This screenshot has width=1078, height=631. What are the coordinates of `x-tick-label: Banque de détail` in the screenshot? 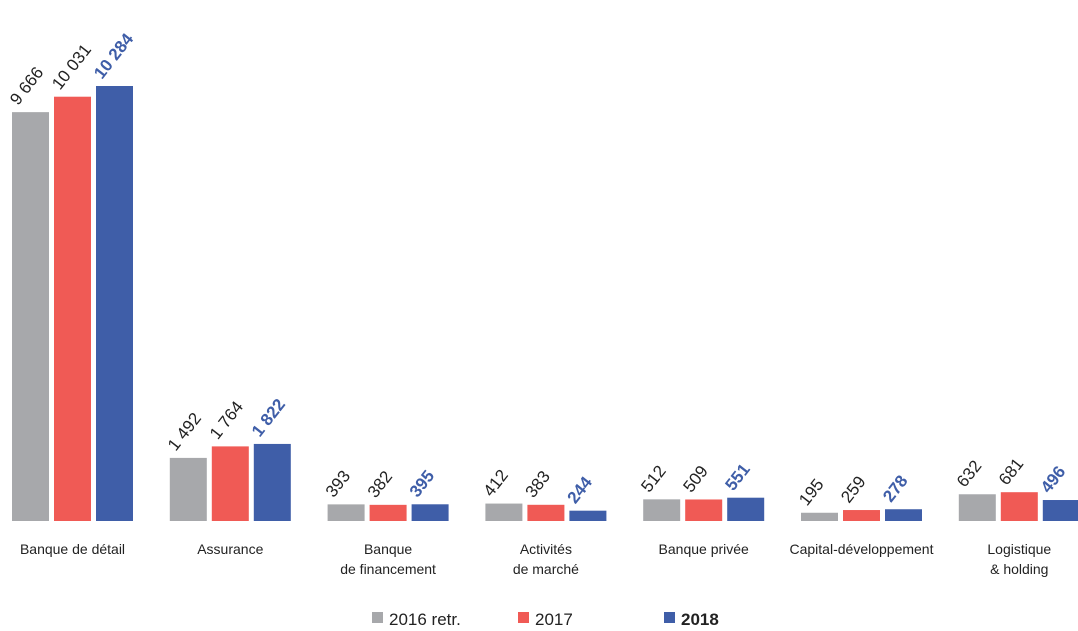 It's located at (72, 549).